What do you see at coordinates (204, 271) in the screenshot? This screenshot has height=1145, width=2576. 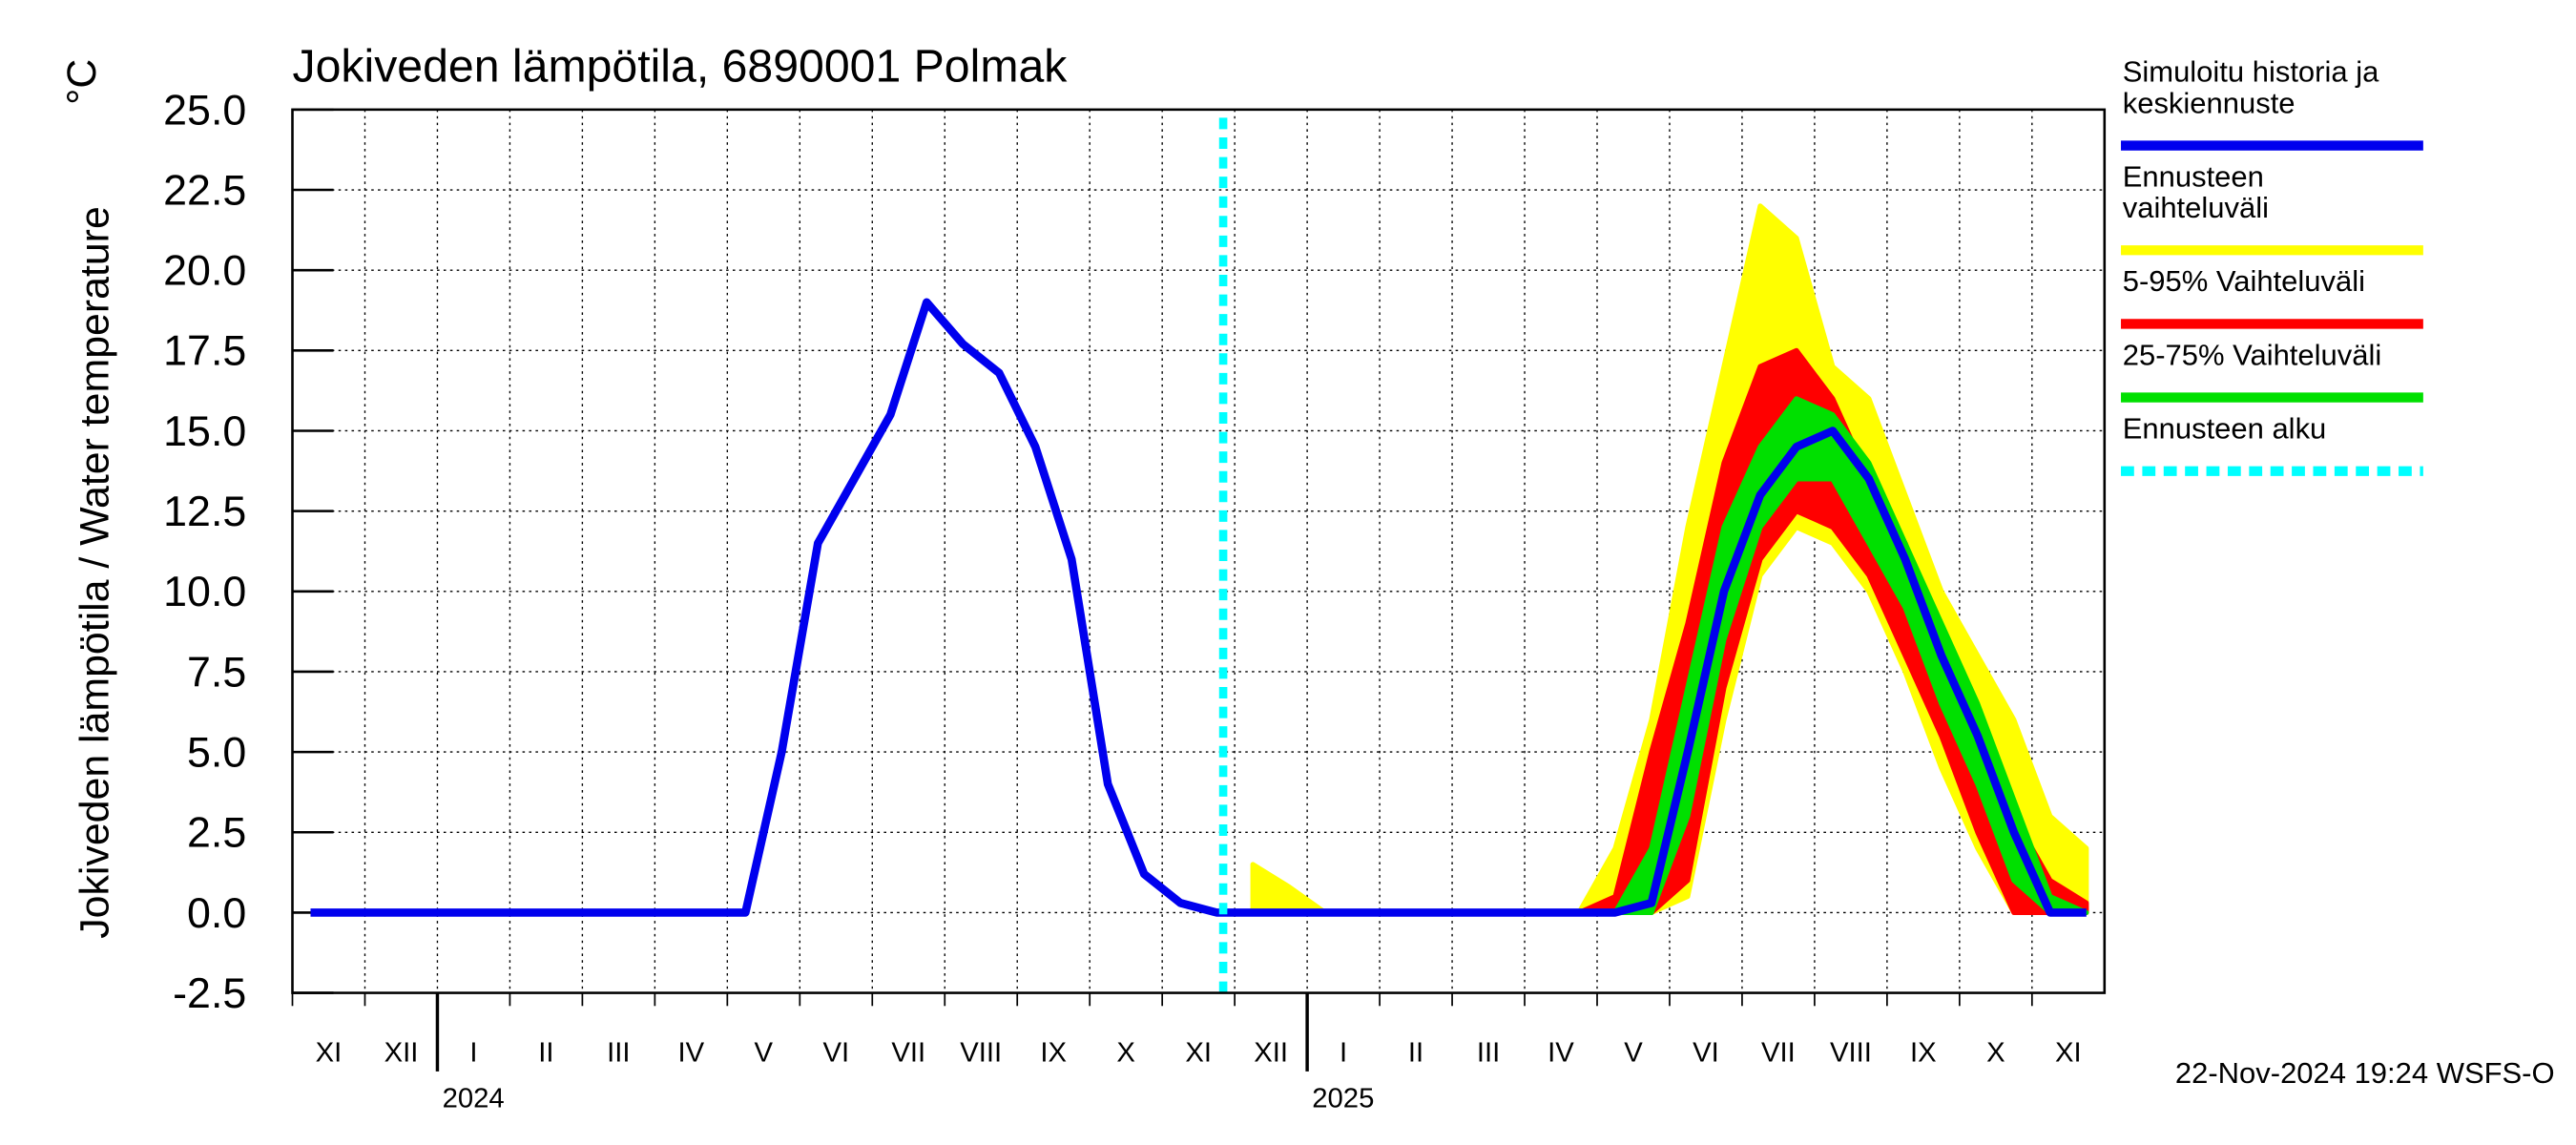 I see `y-tick-label: 20.0` at bounding box center [204, 271].